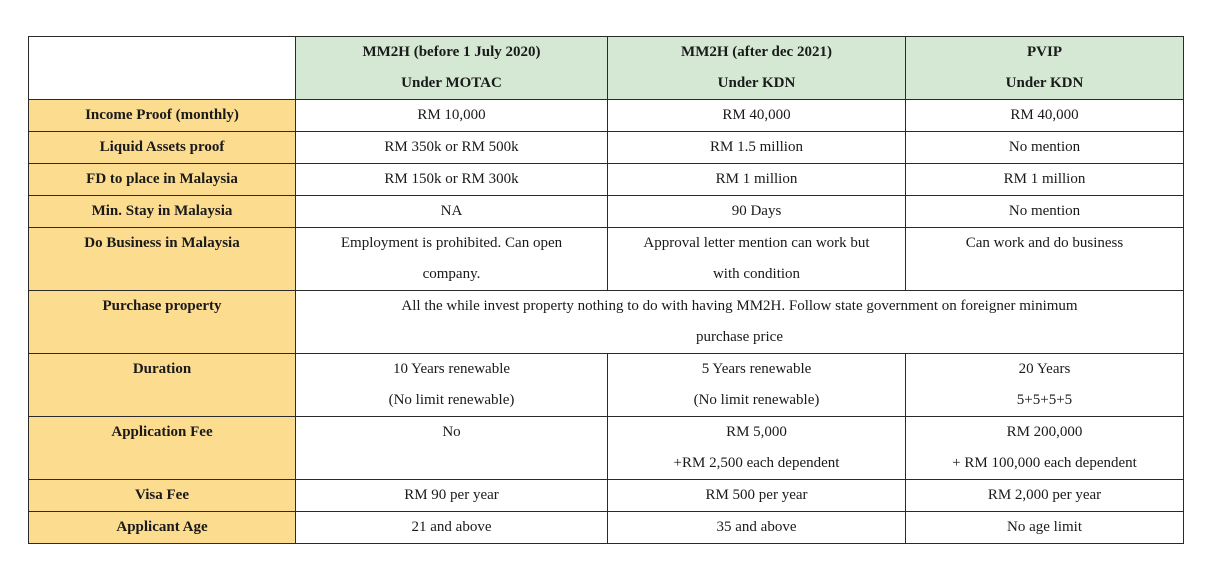 The image size is (1211, 563). Describe the element at coordinates (1044, 259) in the screenshot. I see `table-cell: Can work and do business` at that location.